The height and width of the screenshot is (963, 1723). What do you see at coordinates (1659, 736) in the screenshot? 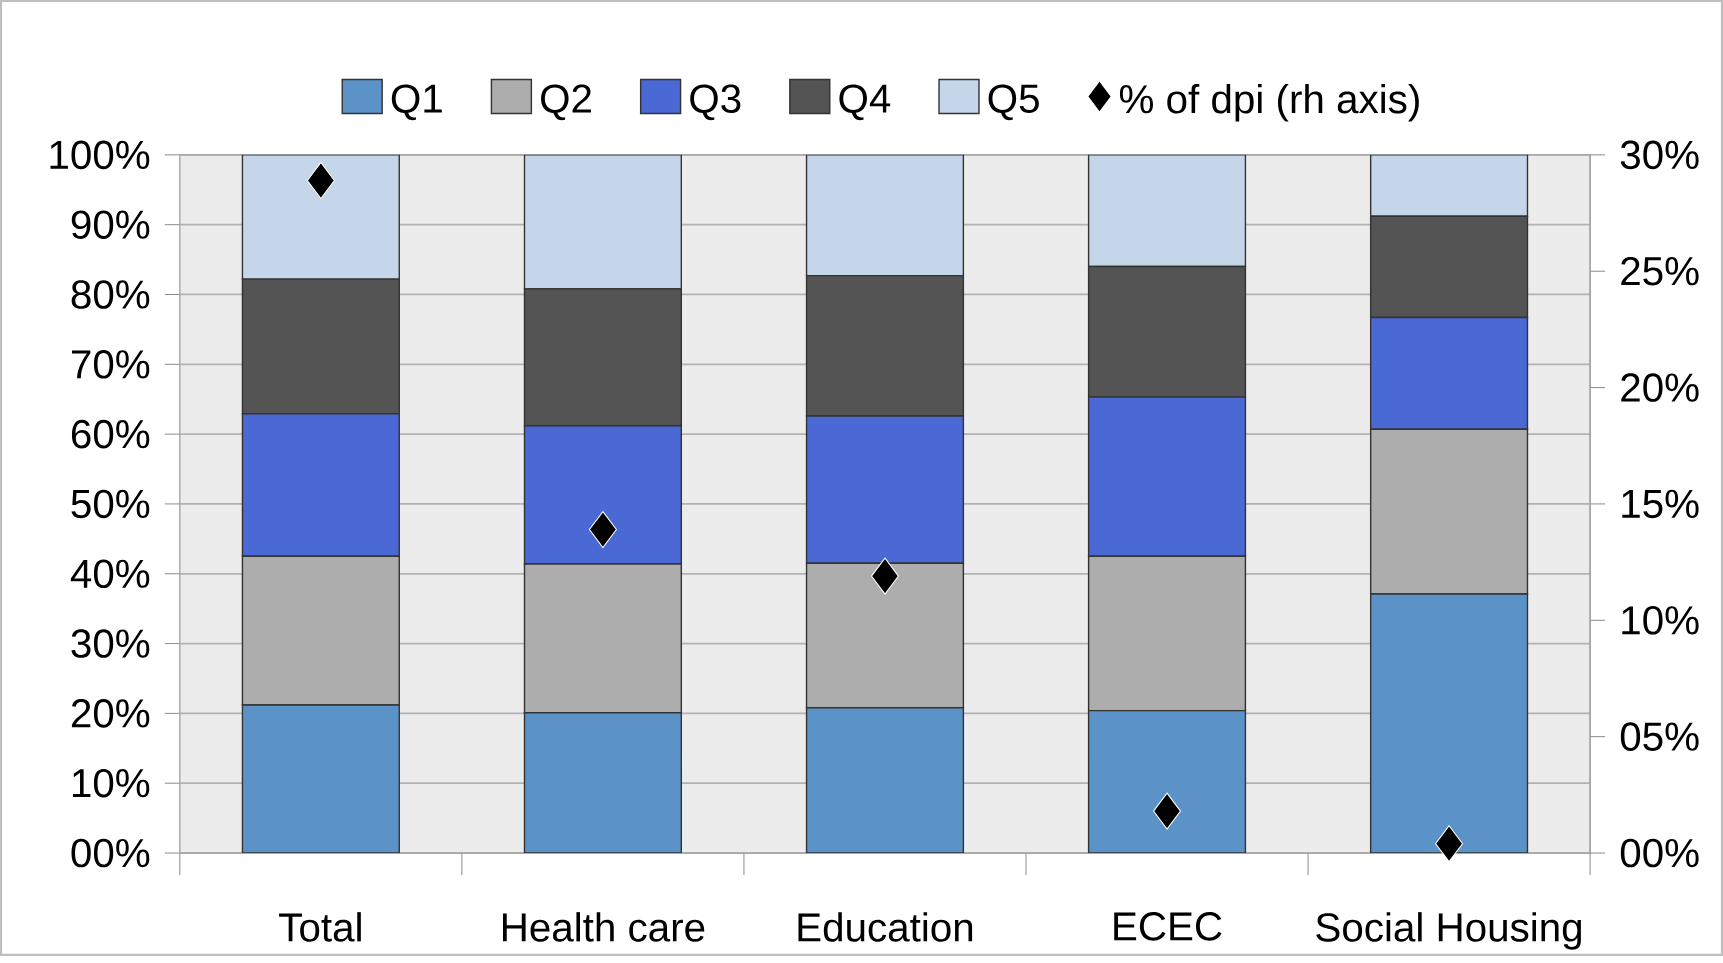
I see `y2-tick-label: 05%` at bounding box center [1659, 736].